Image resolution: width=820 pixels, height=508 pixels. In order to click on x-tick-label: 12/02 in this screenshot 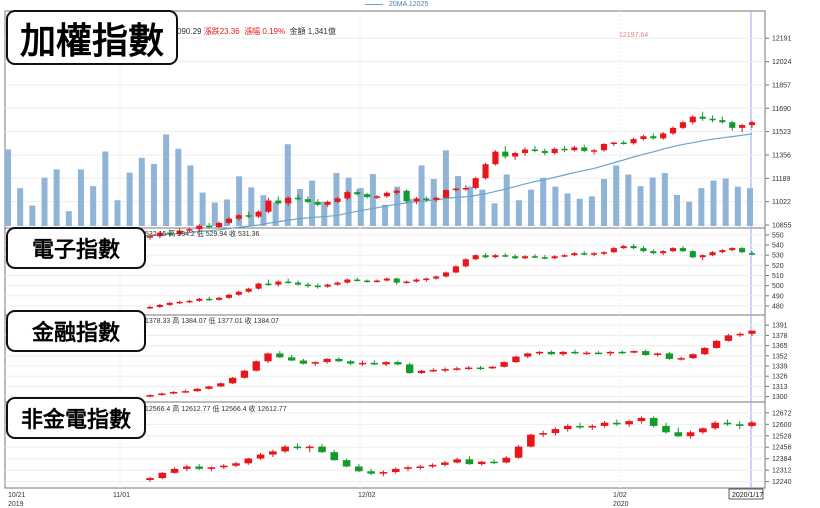, I will do `click(367, 495)`.